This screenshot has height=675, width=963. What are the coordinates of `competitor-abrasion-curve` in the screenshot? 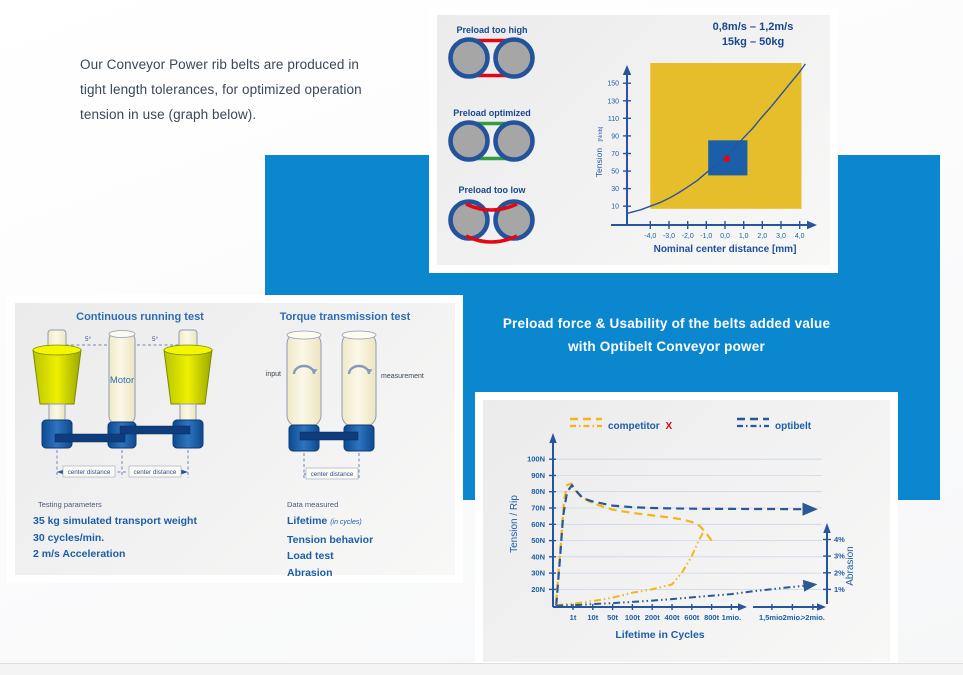 It's located at (630, 568).